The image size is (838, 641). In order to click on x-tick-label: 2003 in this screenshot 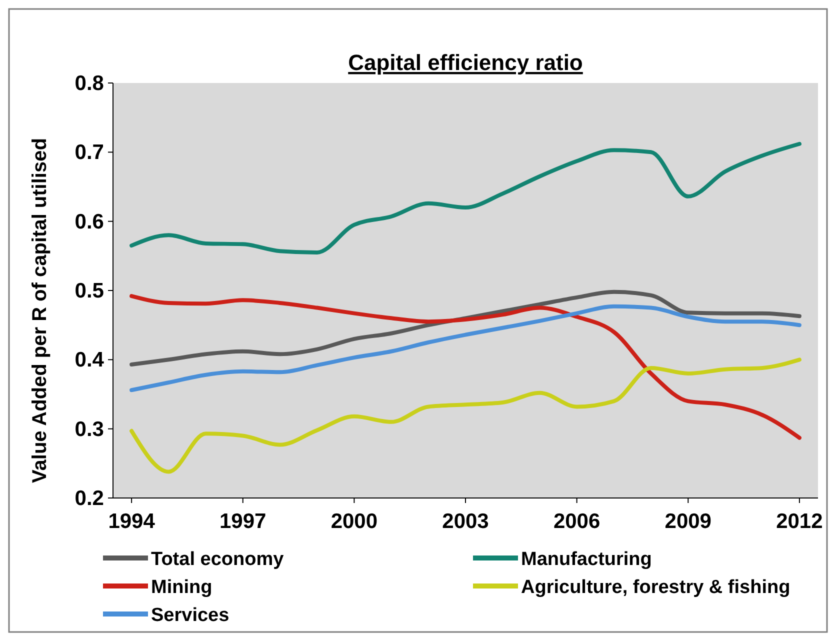, I will do `click(465, 521)`.